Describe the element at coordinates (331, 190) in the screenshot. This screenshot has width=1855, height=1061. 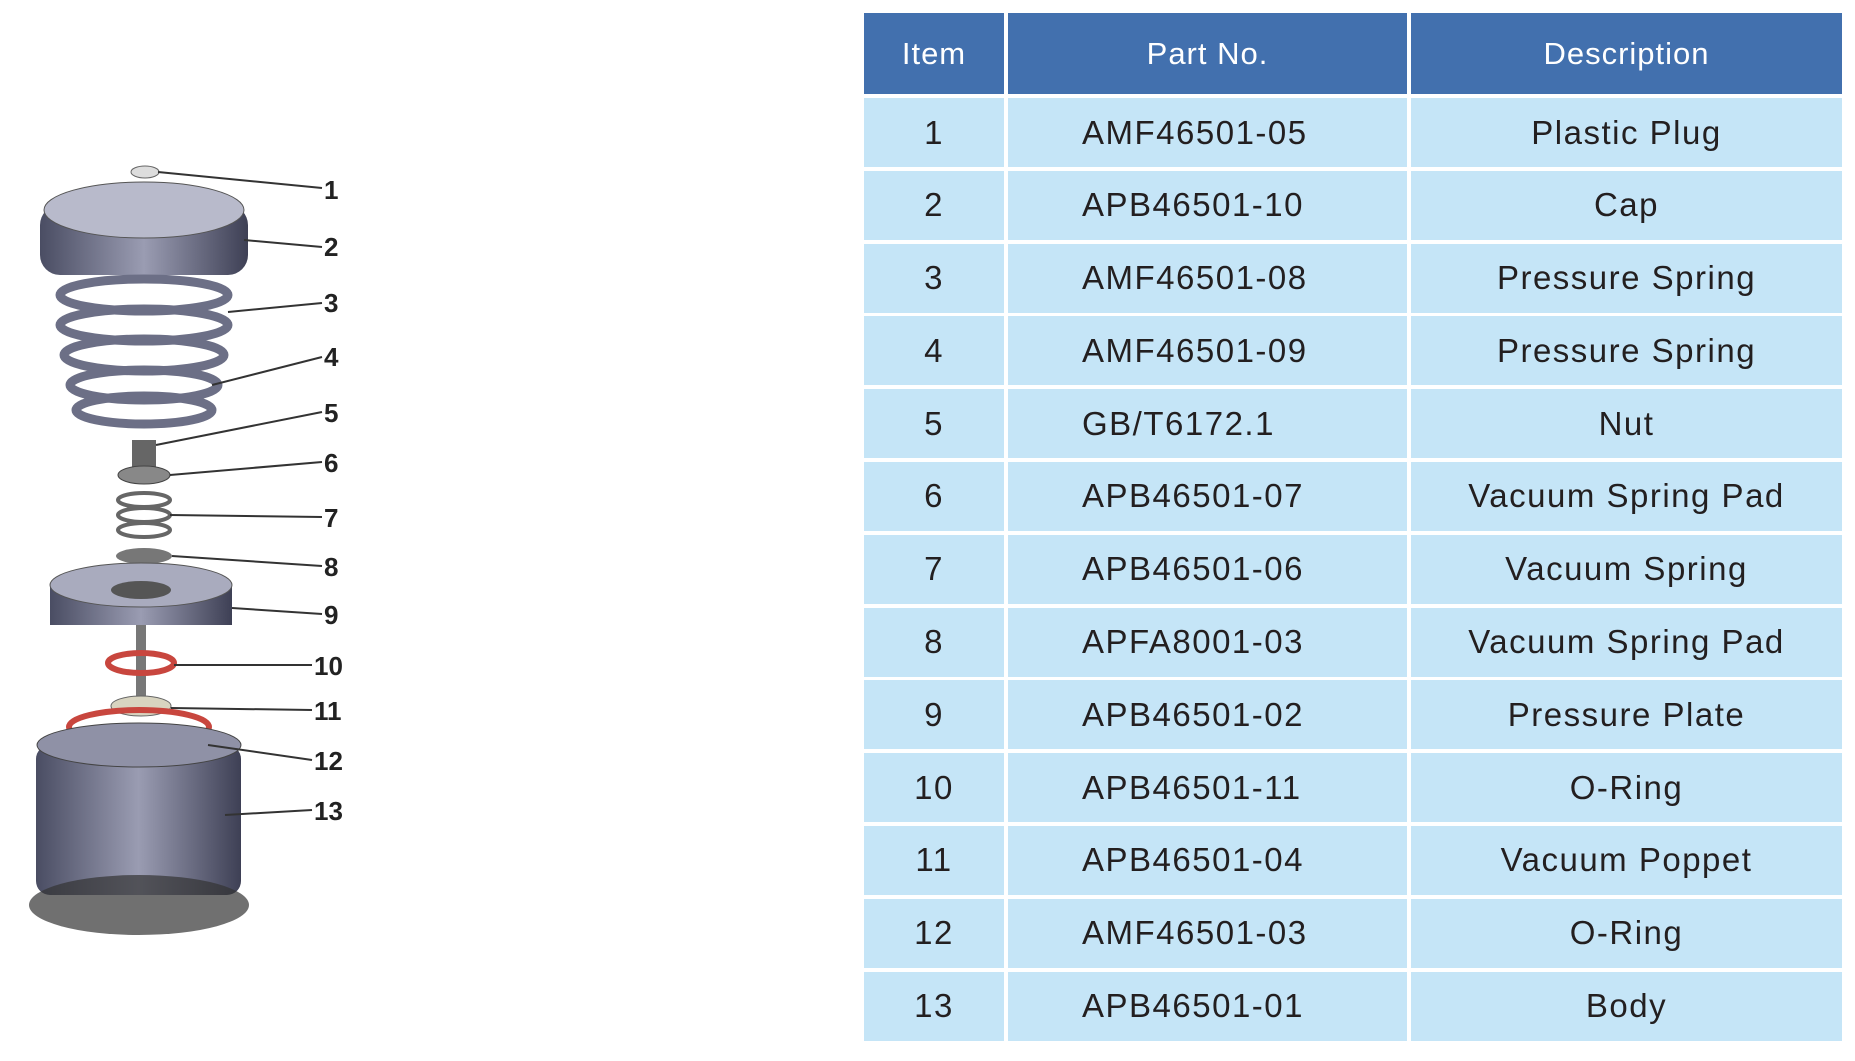
I see `callout-1: 1` at that location.